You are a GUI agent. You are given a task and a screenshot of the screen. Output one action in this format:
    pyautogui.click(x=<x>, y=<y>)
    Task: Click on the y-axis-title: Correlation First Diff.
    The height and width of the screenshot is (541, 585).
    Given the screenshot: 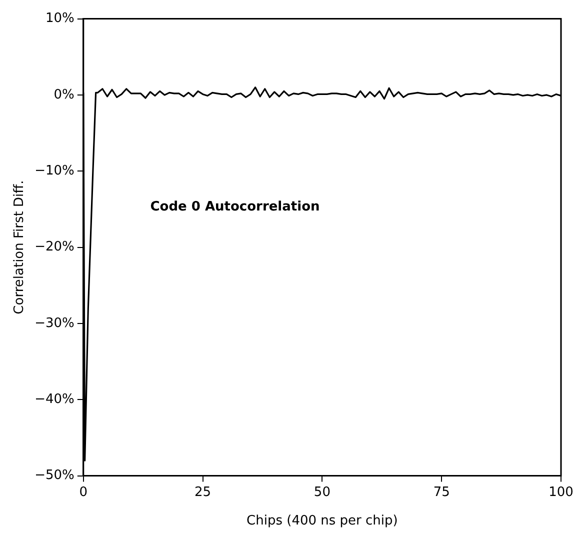 What is the action you would take?
    pyautogui.click(x=20, y=247)
    